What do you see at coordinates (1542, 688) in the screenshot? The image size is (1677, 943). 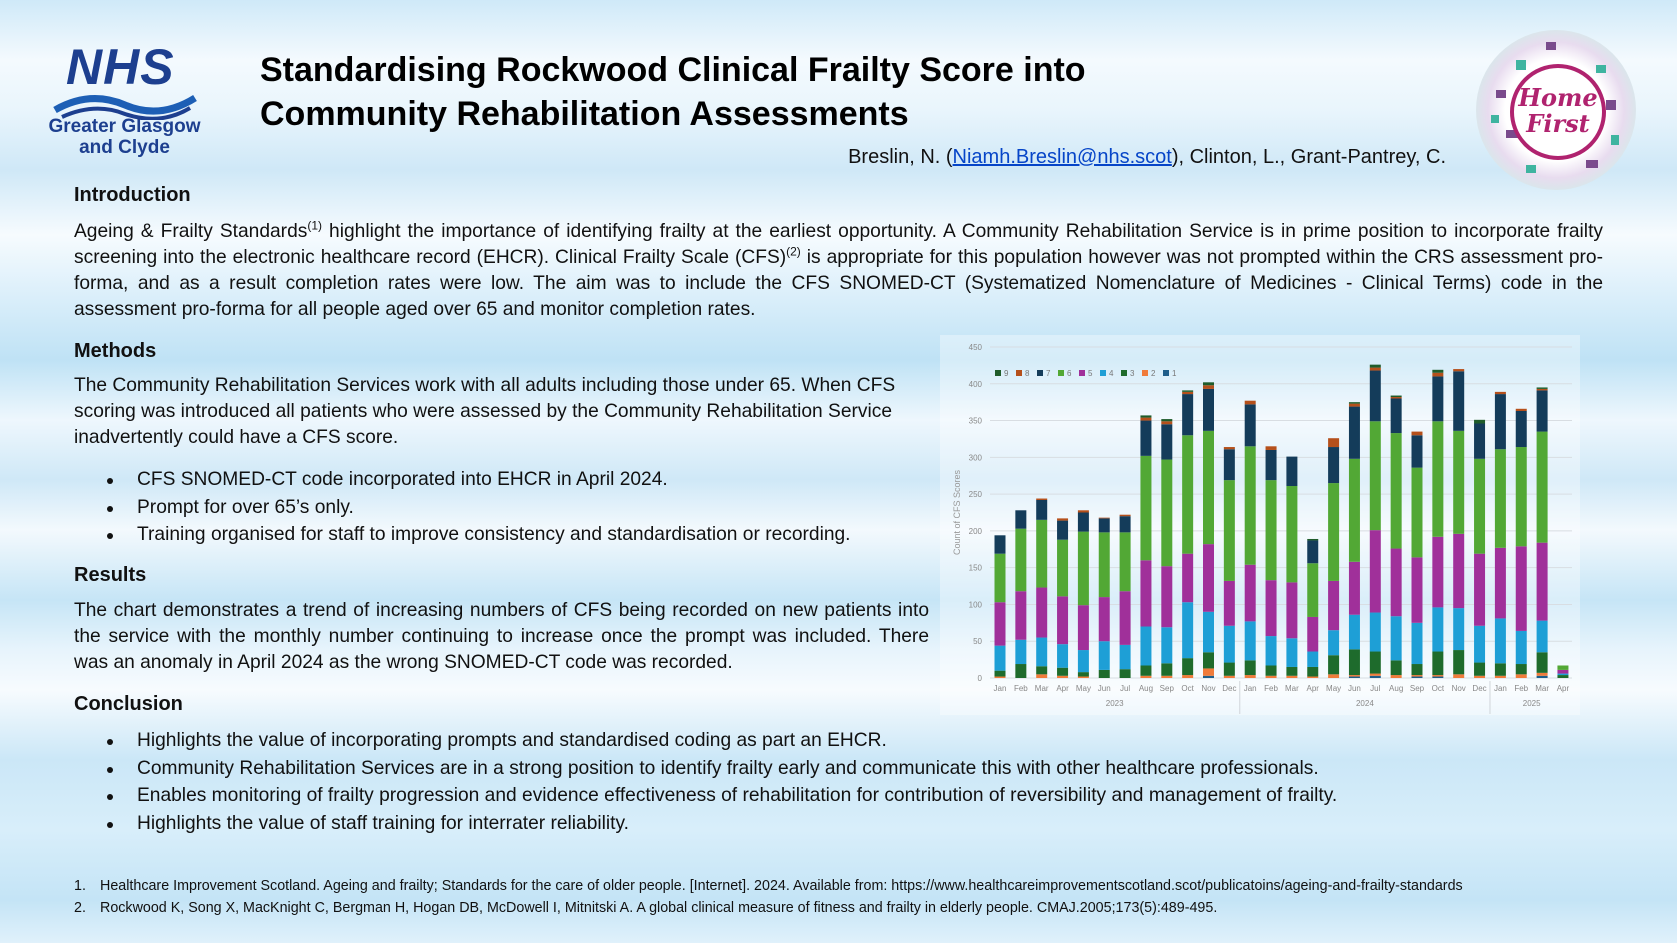 I see `x-tick-label: Mar` at bounding box center [1542, 688].